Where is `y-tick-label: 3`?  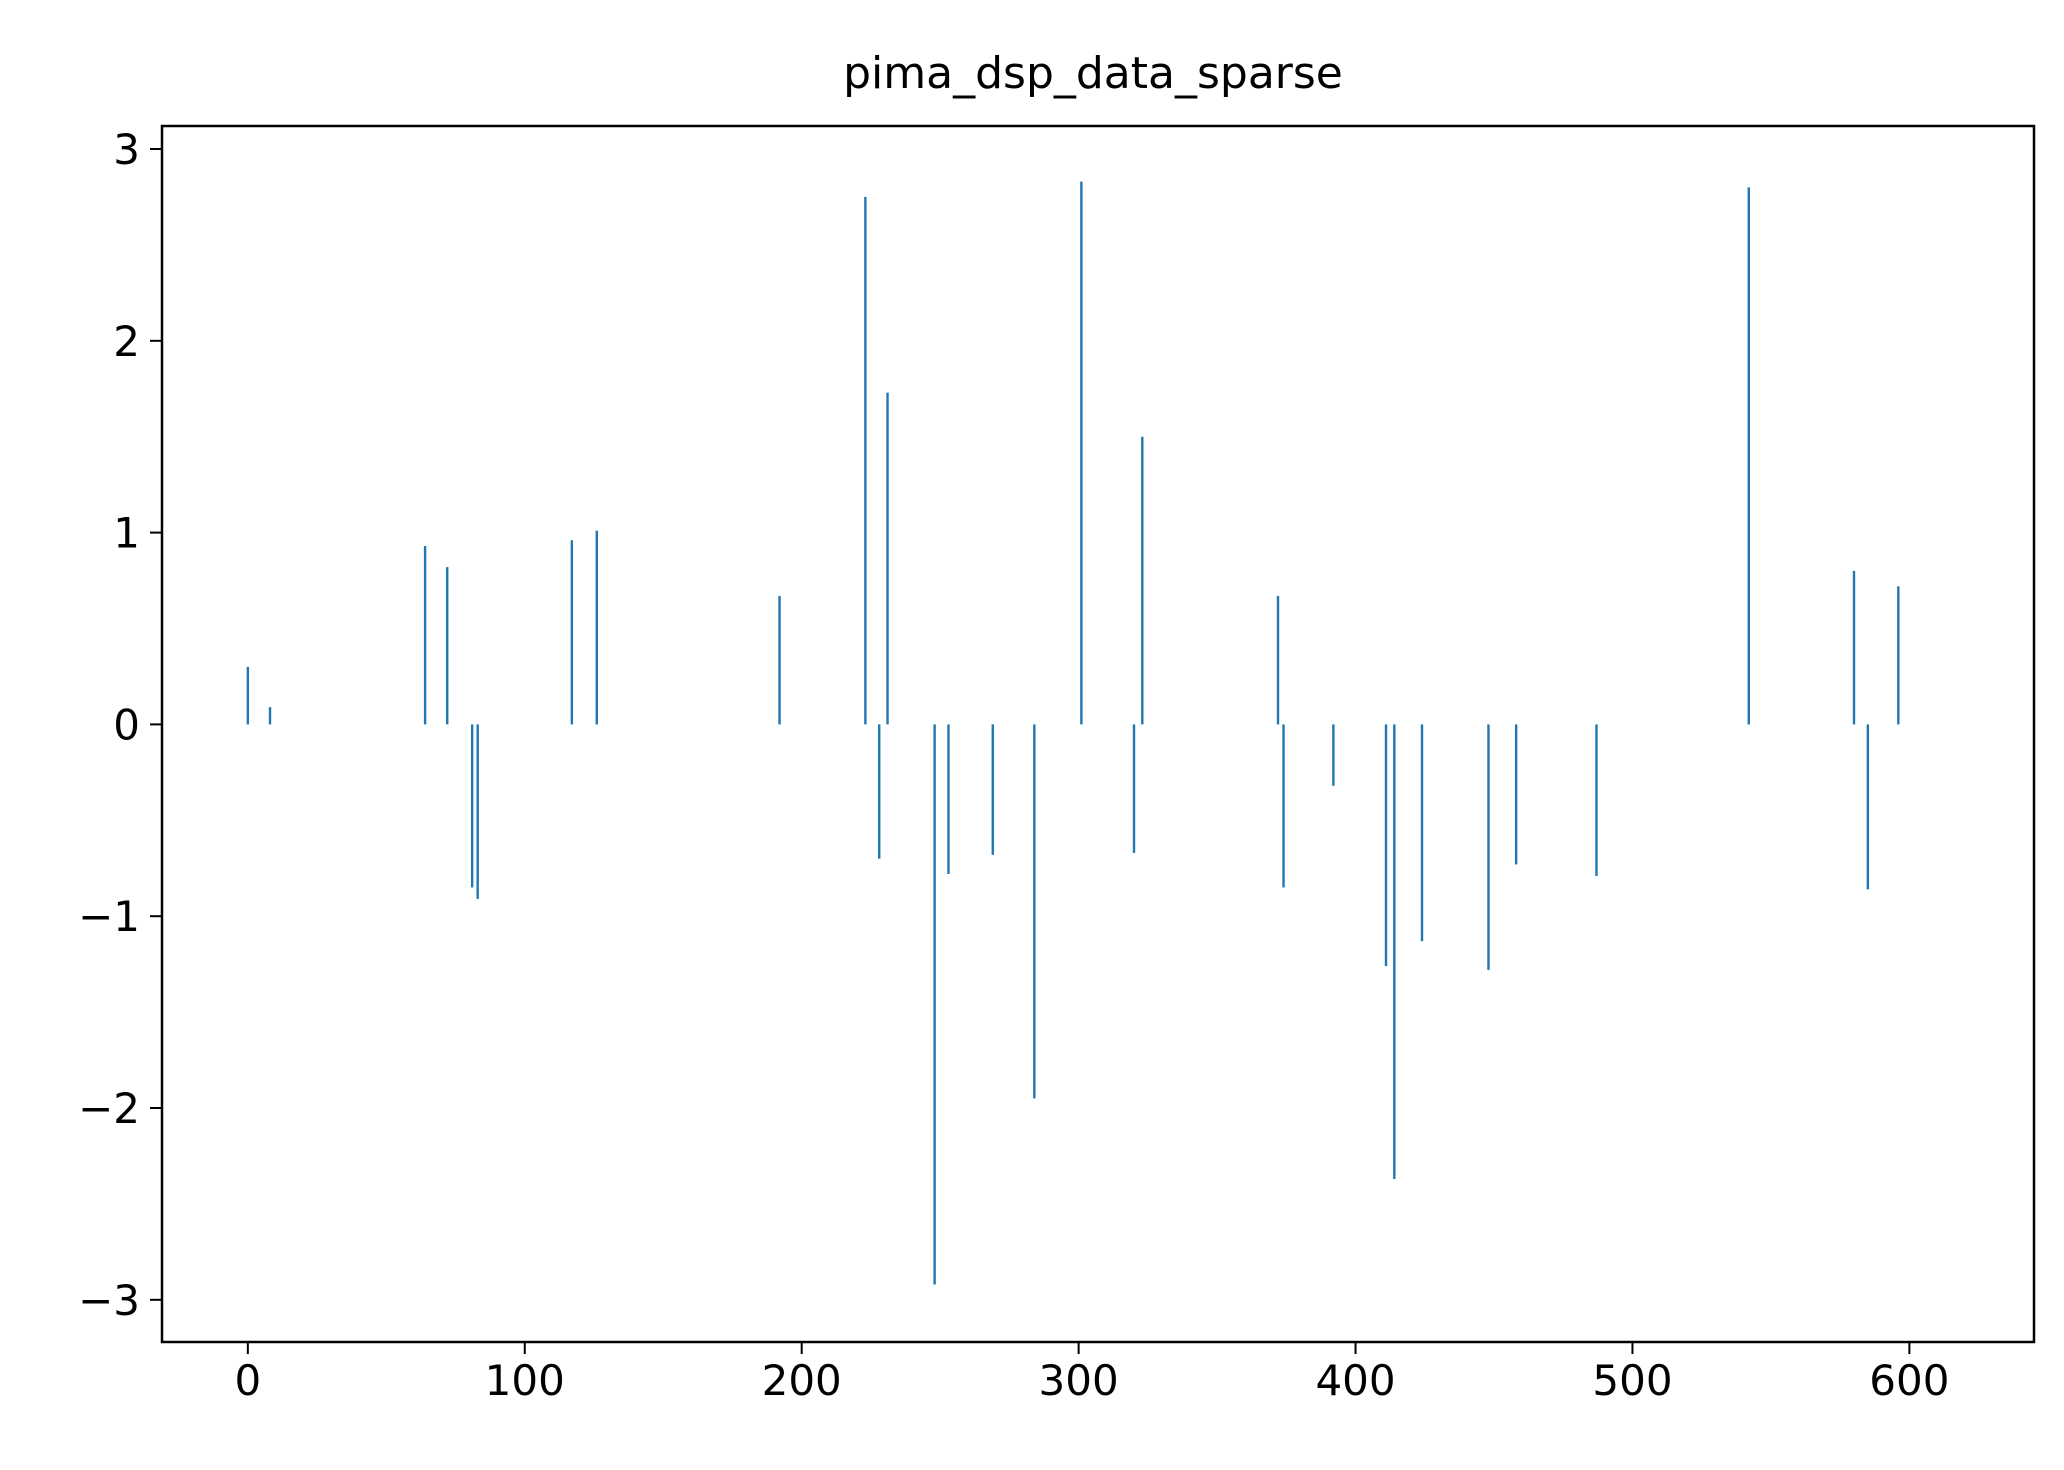 y-tick-label: 3 is located at coordinates (126, 149).